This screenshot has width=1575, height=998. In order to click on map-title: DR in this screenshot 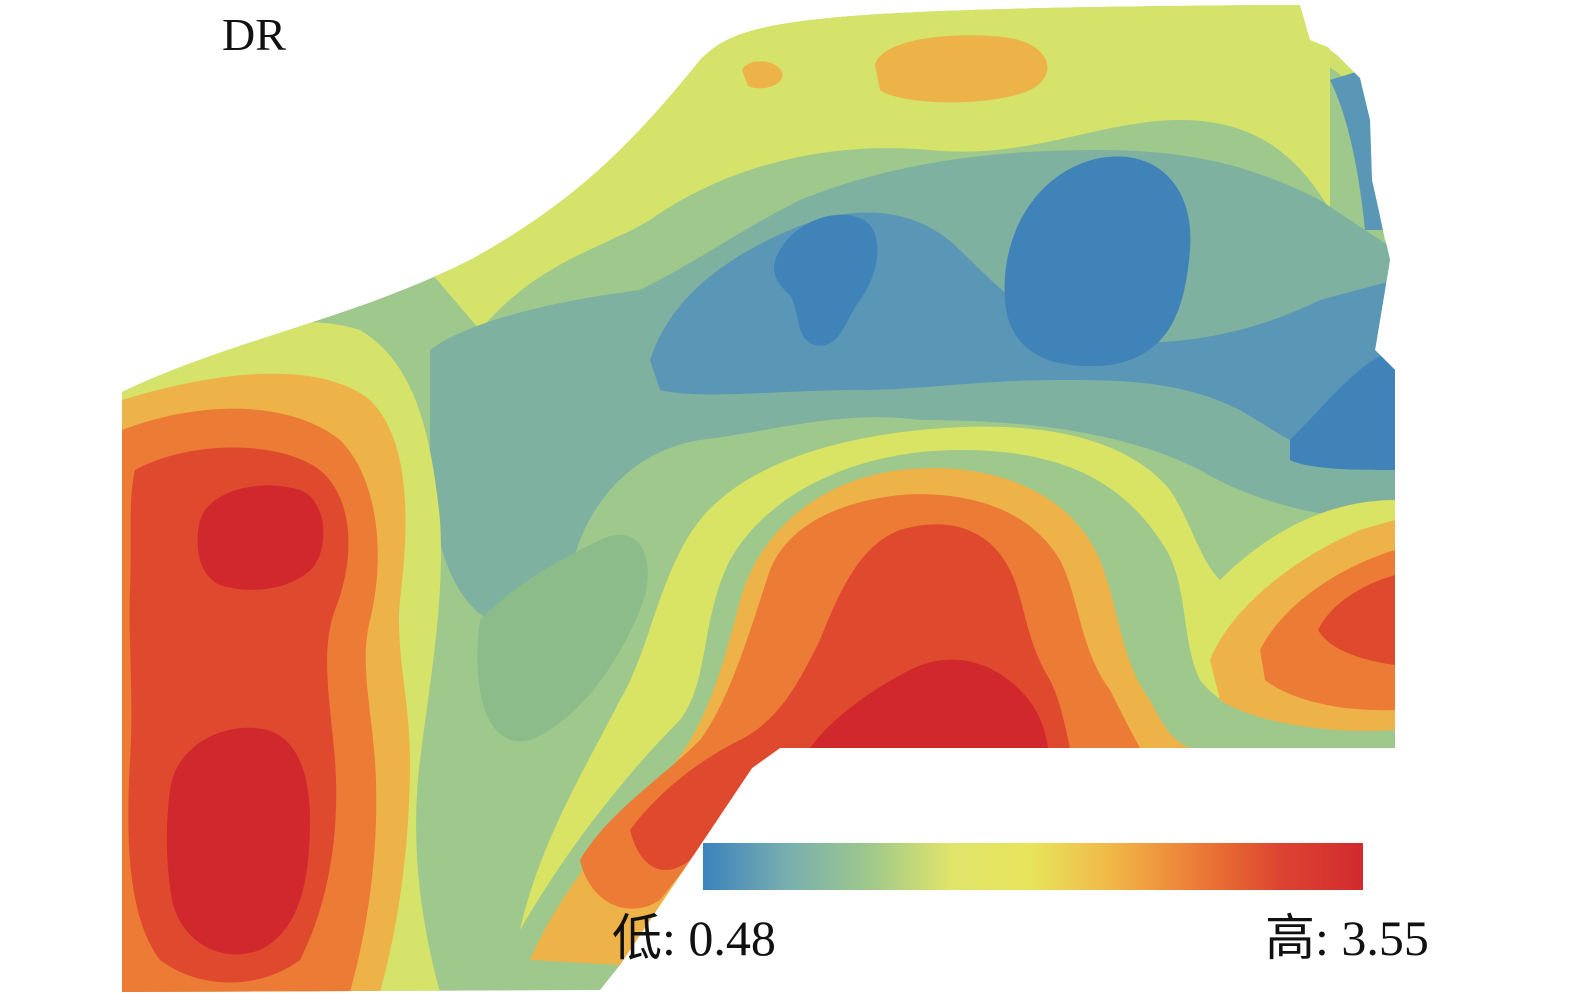, I will do `click(254, 34)`.